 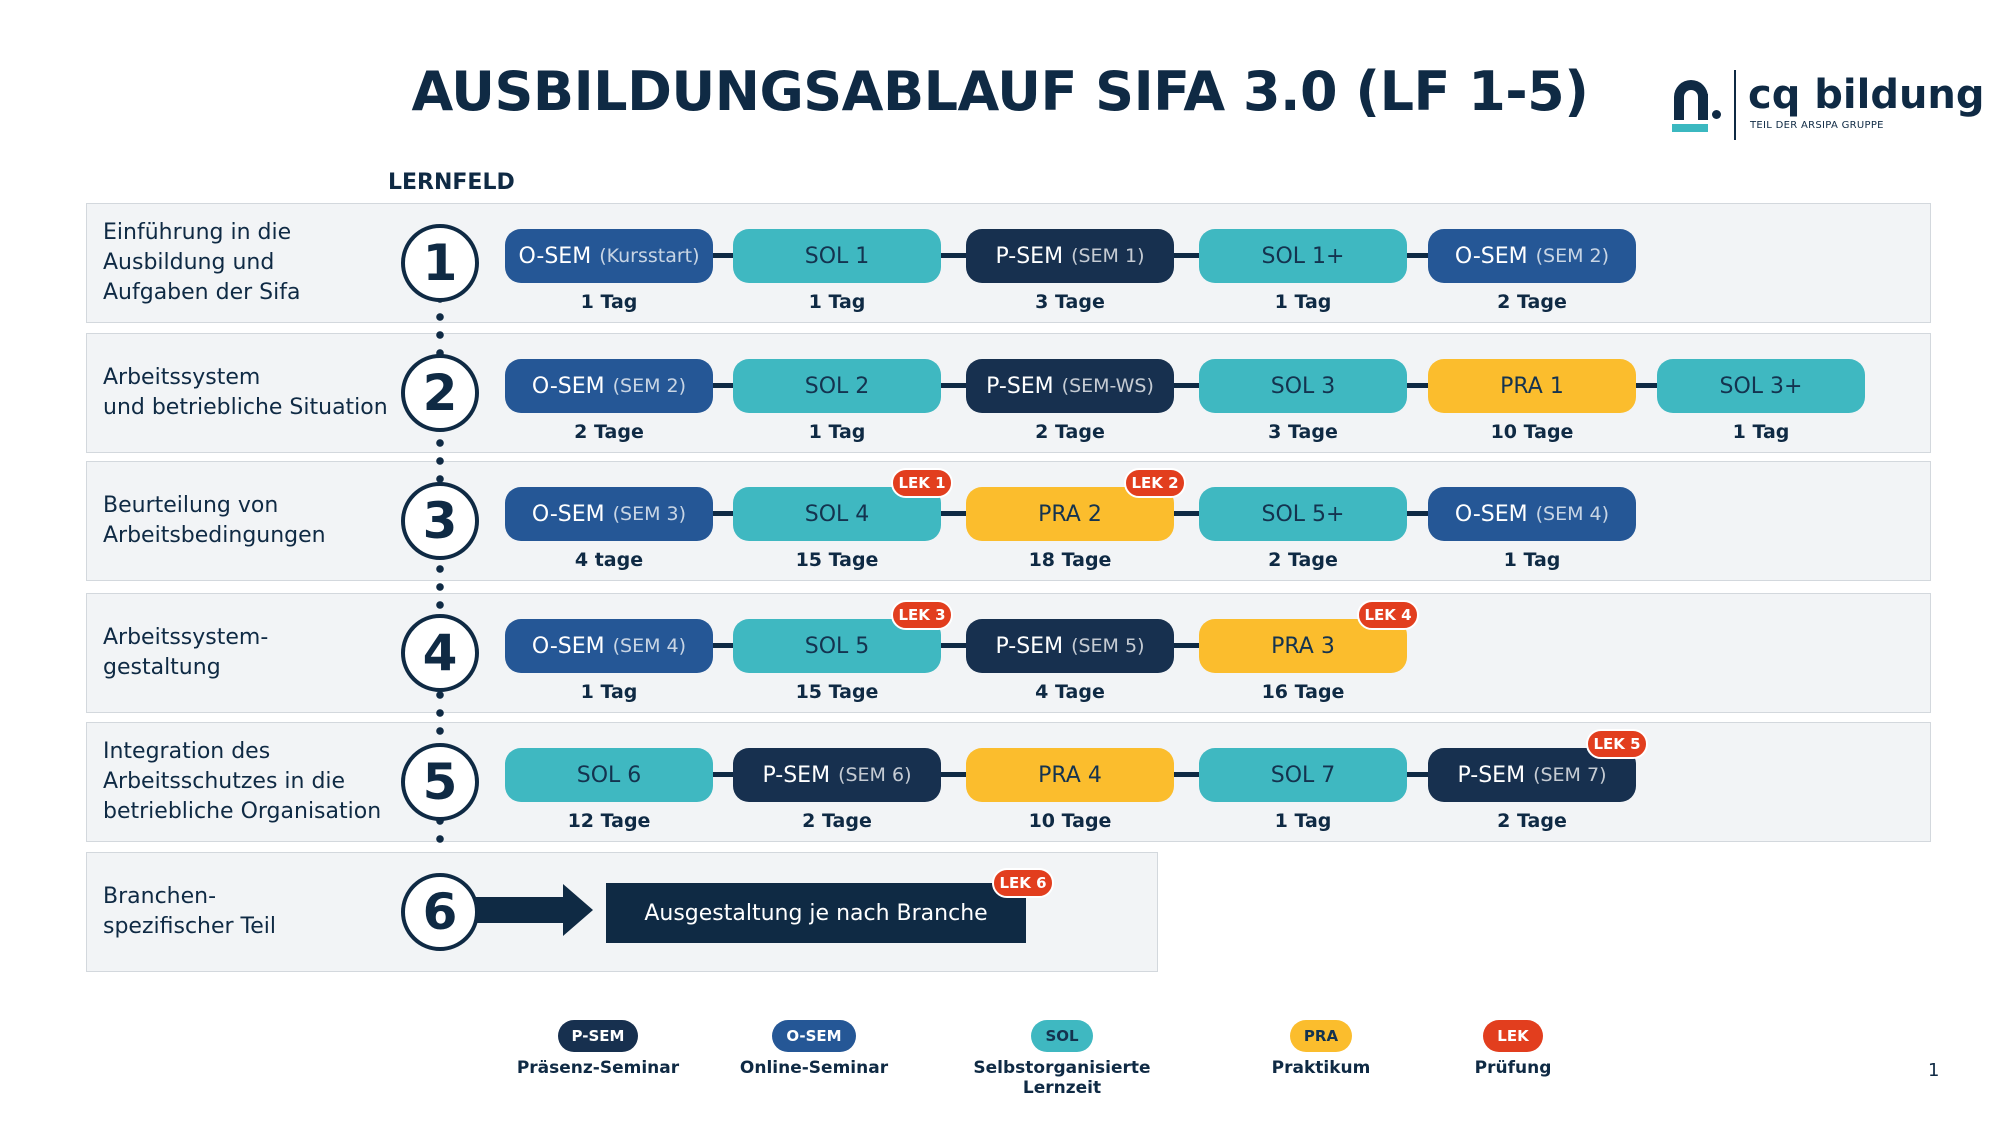 I want to click on module-sublabel: (SEM 6), so click(x=875, y=775).